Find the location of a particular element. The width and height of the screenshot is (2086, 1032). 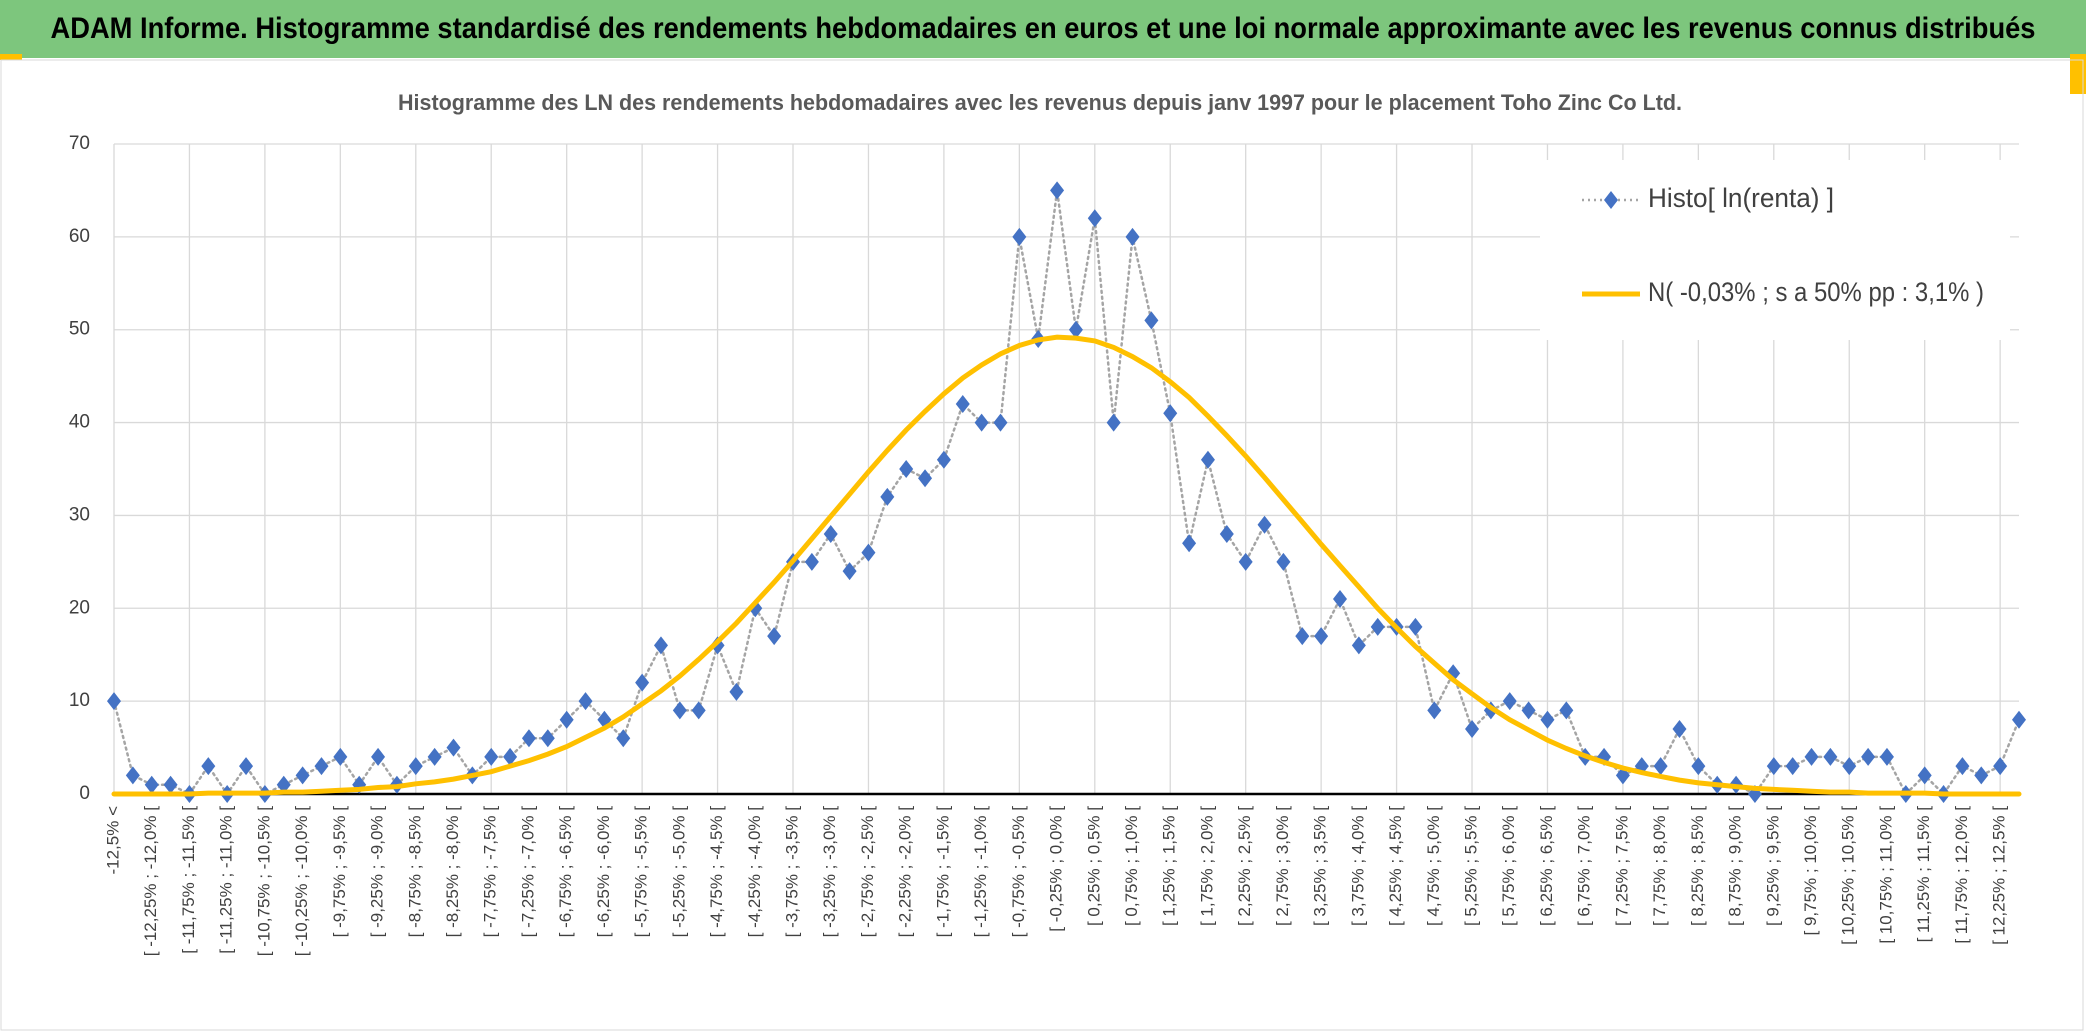

x-tick-label: [ -0,25% ; 0,0% [ is located at coordinates (1056, 869).